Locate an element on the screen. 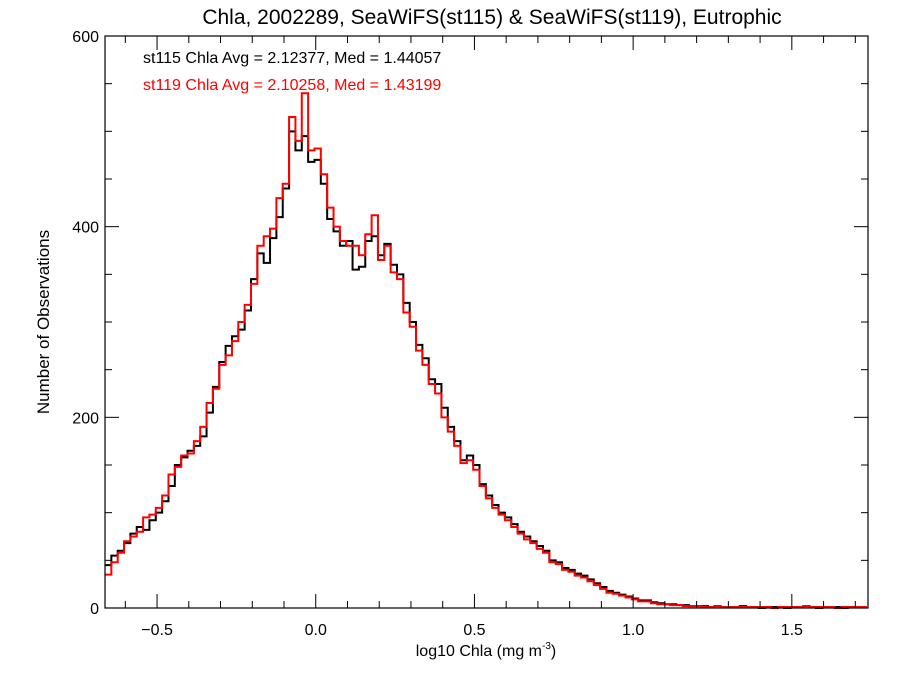 Image resolution: width=900 pixels, height=675 pixels. x-axis-label-close: ) is located at coordinates (553, 651).